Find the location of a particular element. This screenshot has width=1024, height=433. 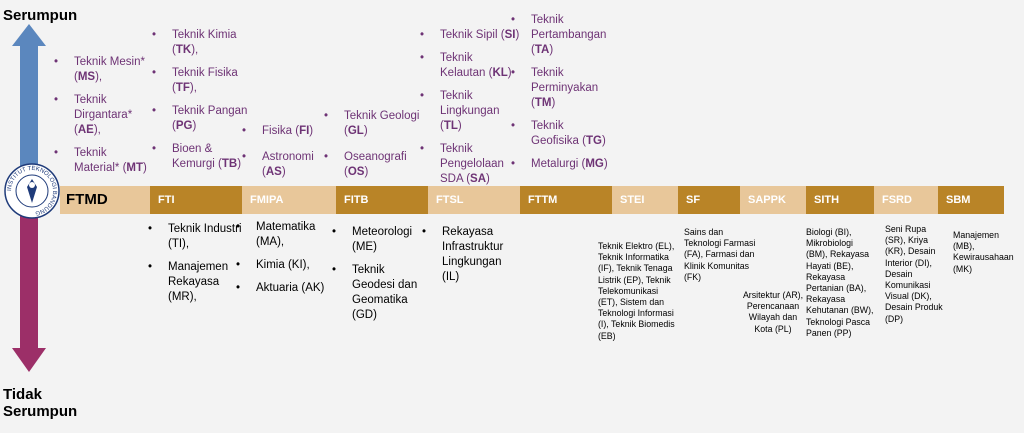

itb-seal-icon: INSTITUT TEKNOLOGI BANDUNG is located at coordinates (32, 191).